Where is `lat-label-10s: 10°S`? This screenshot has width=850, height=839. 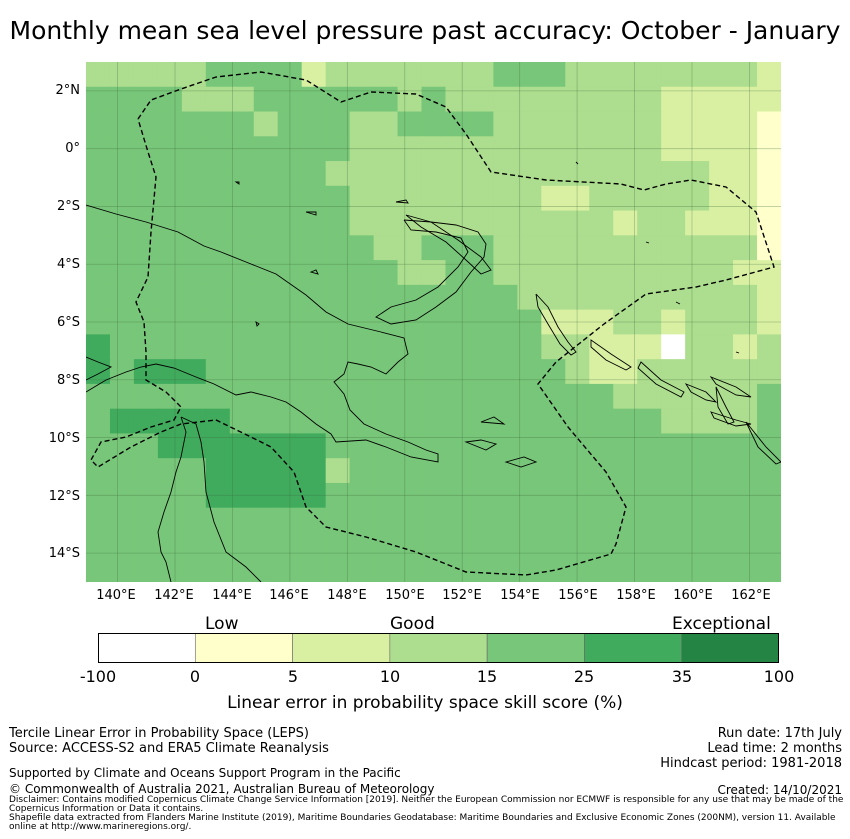
lat-label-10s: 10°S is located at coordinates (64, 438).